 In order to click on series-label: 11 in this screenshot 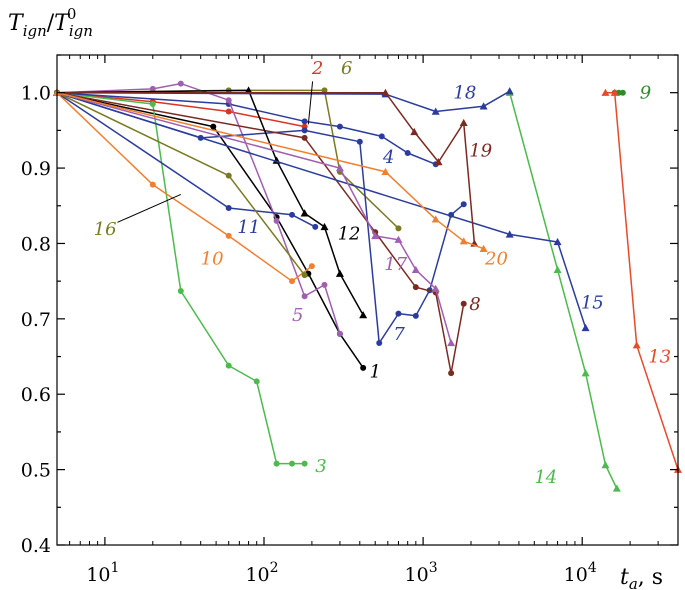, I will do `click(248, 227)`.